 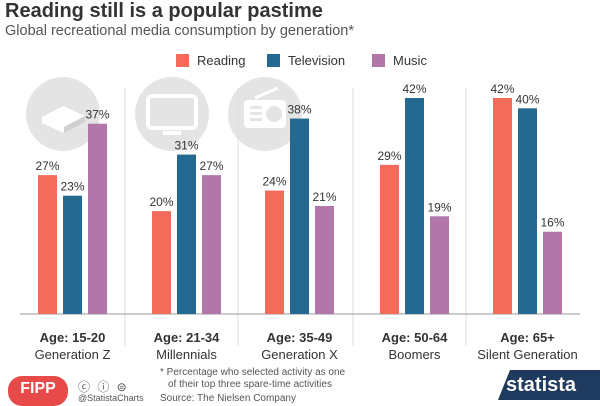 What do you see at coordinates (228, 398) in the screenshot?
I see `source-note: Source: The Nielsen Company` at bounding box center [228, 398].